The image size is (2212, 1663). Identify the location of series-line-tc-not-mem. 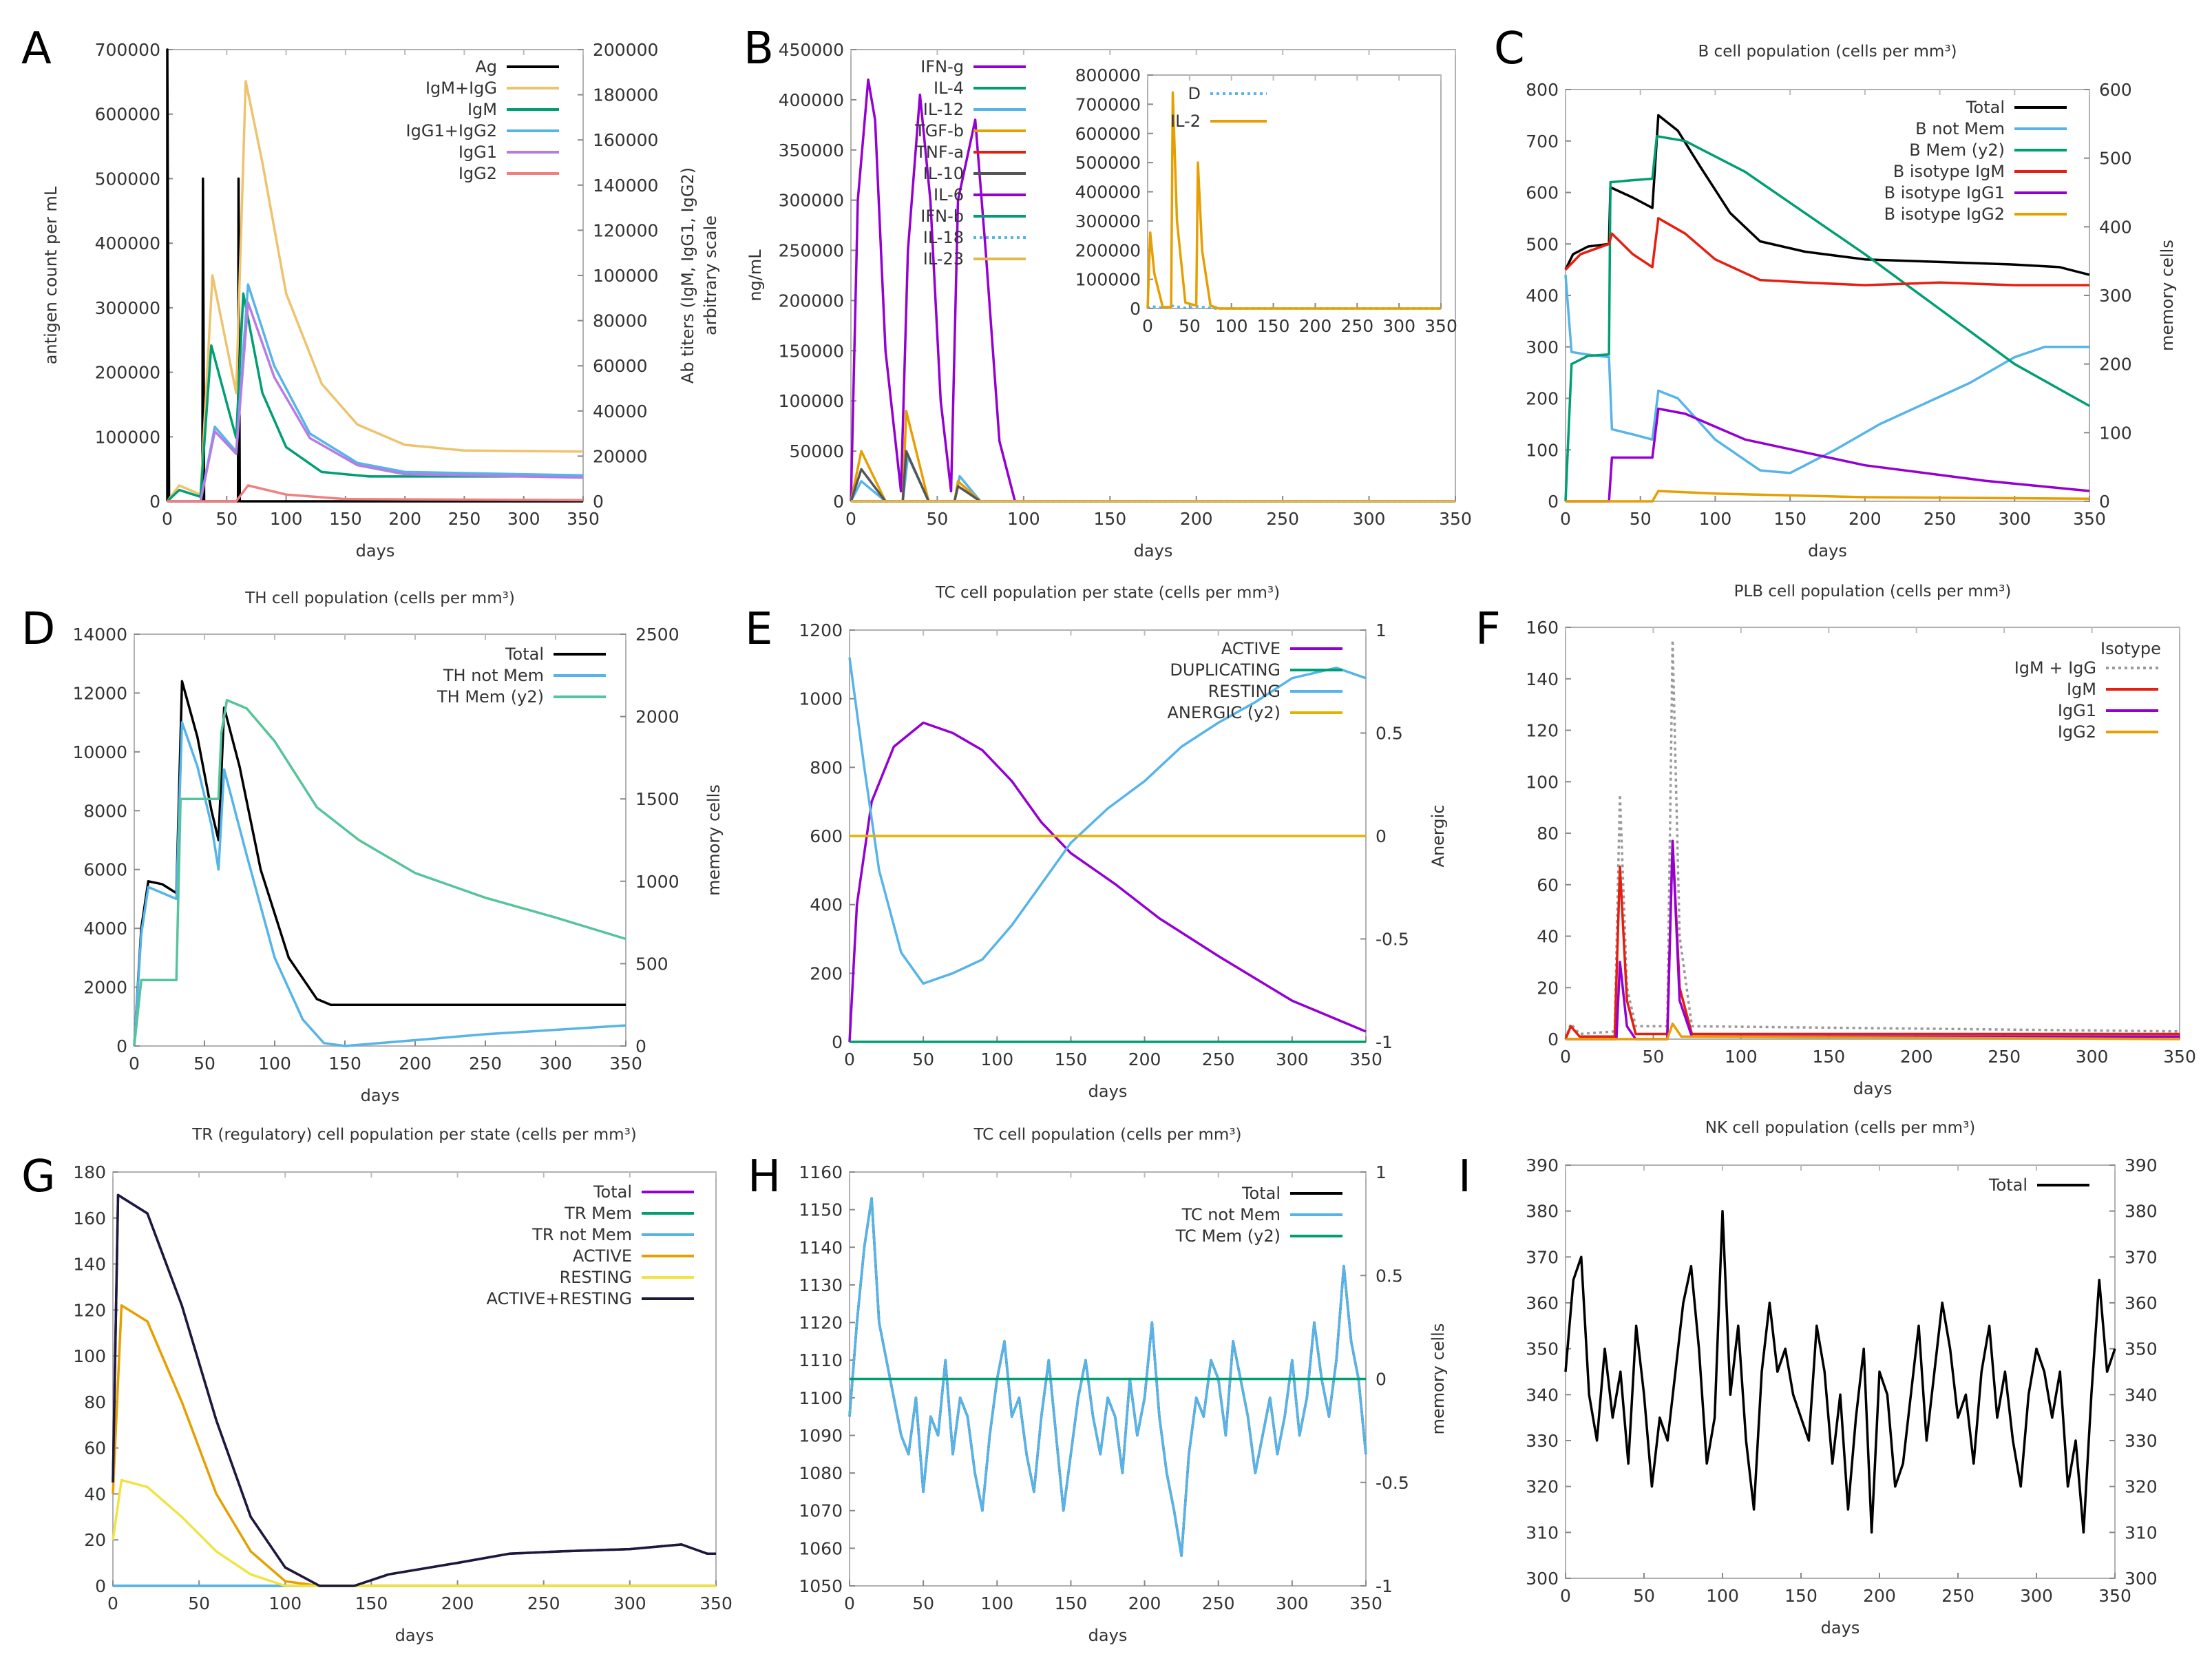
(1107, 1377).